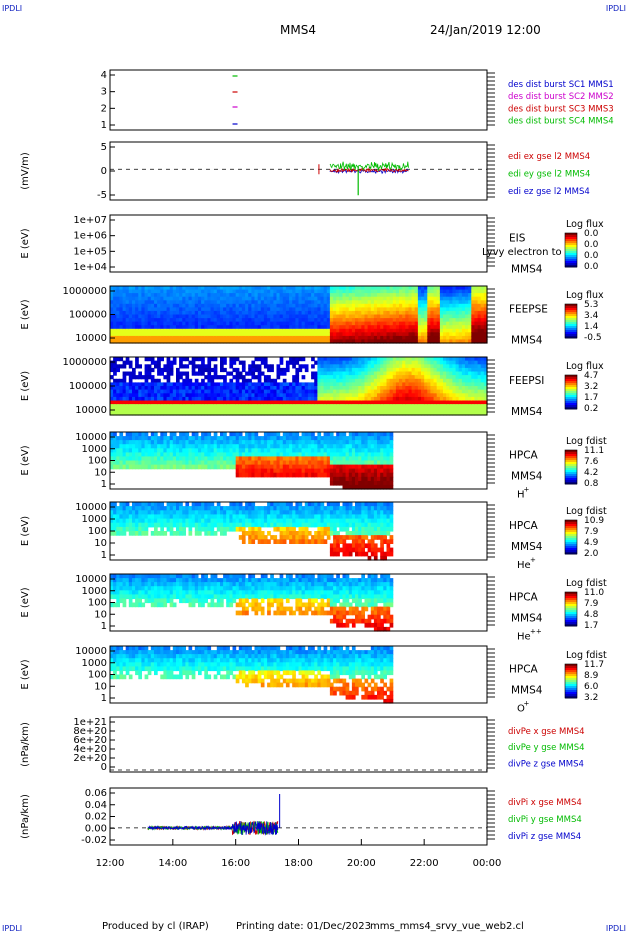 The image size is (630, 934). What do you see at coordinates (571, 392) in the screenshot?
I see `feepsi-cbar-segment` at bounding box center [571, 392].